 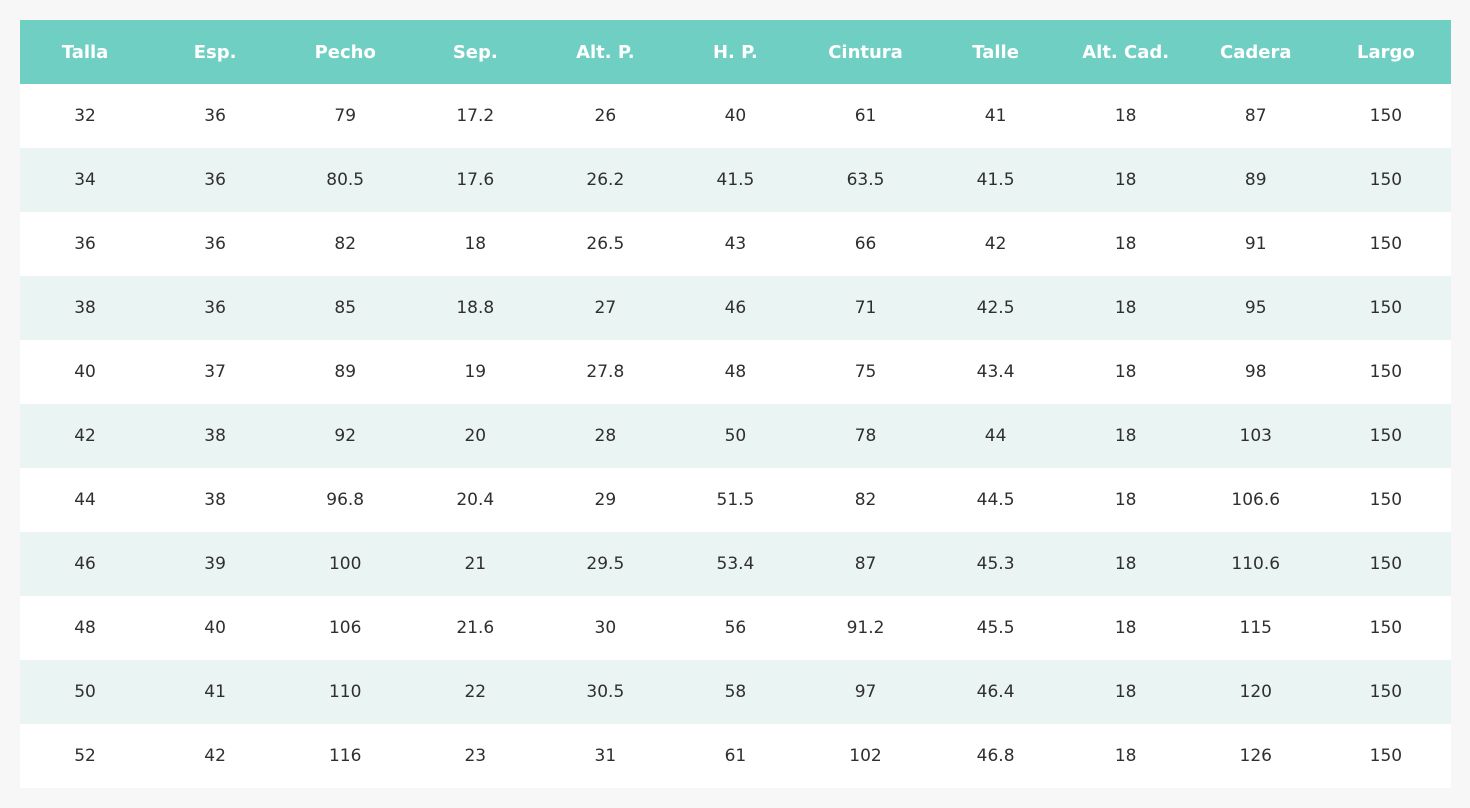 I want to click on table-cell: 20.4, so click(x=475, y=500).